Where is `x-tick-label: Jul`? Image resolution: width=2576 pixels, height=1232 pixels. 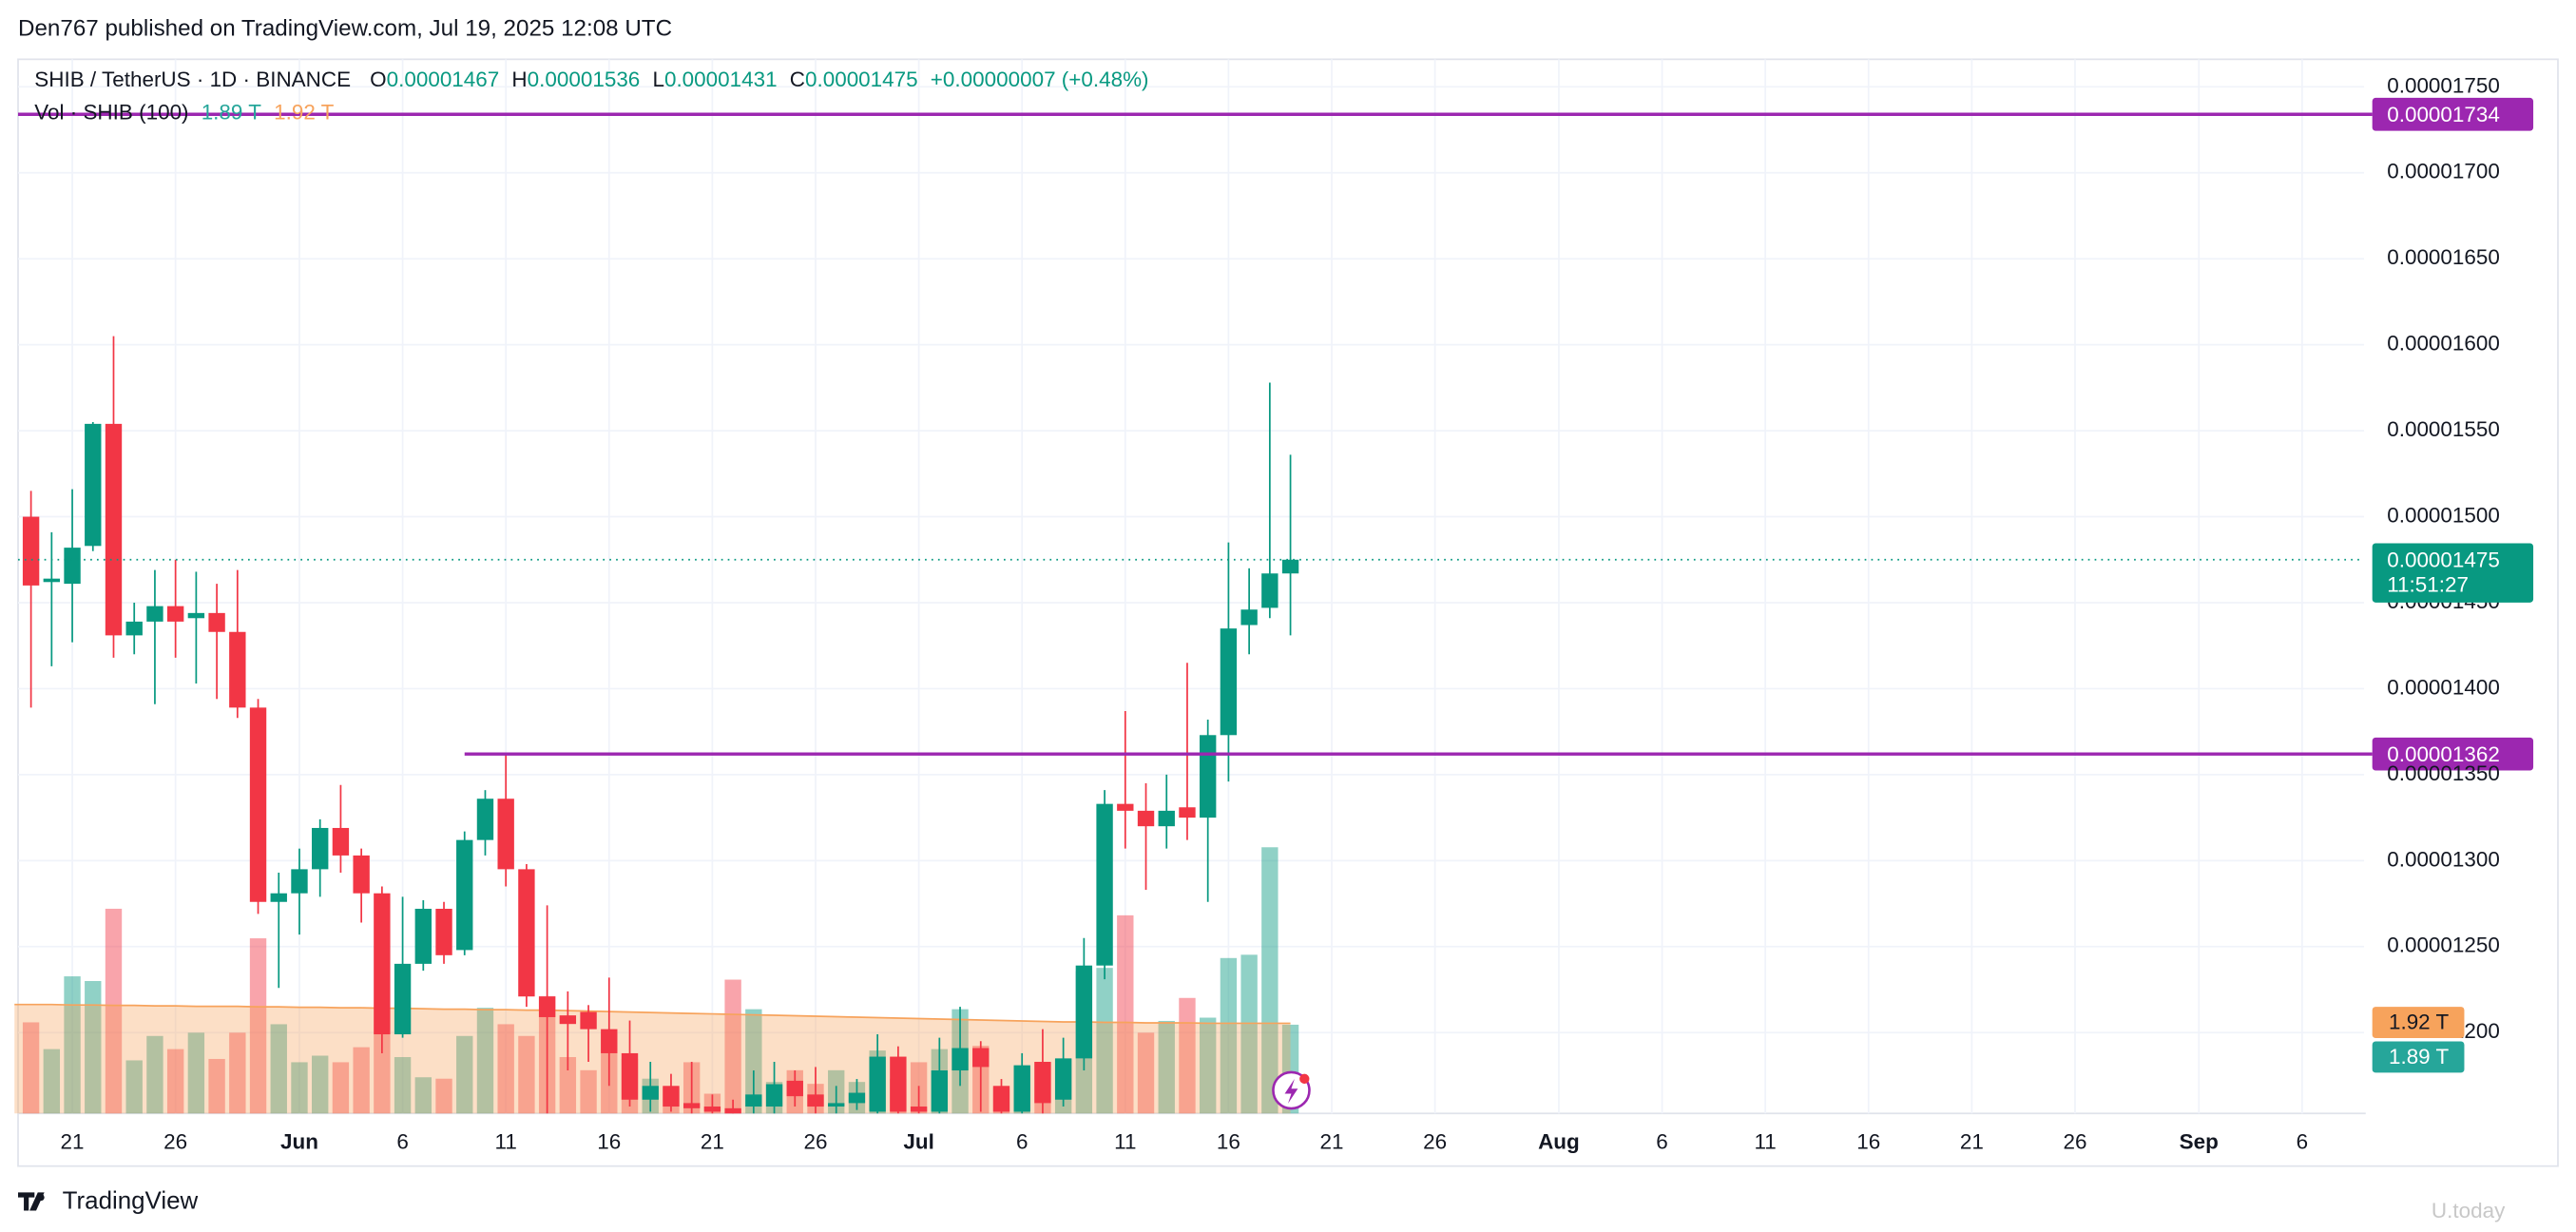
x-tick-label: Jul is located at coordinates (918, 1141).